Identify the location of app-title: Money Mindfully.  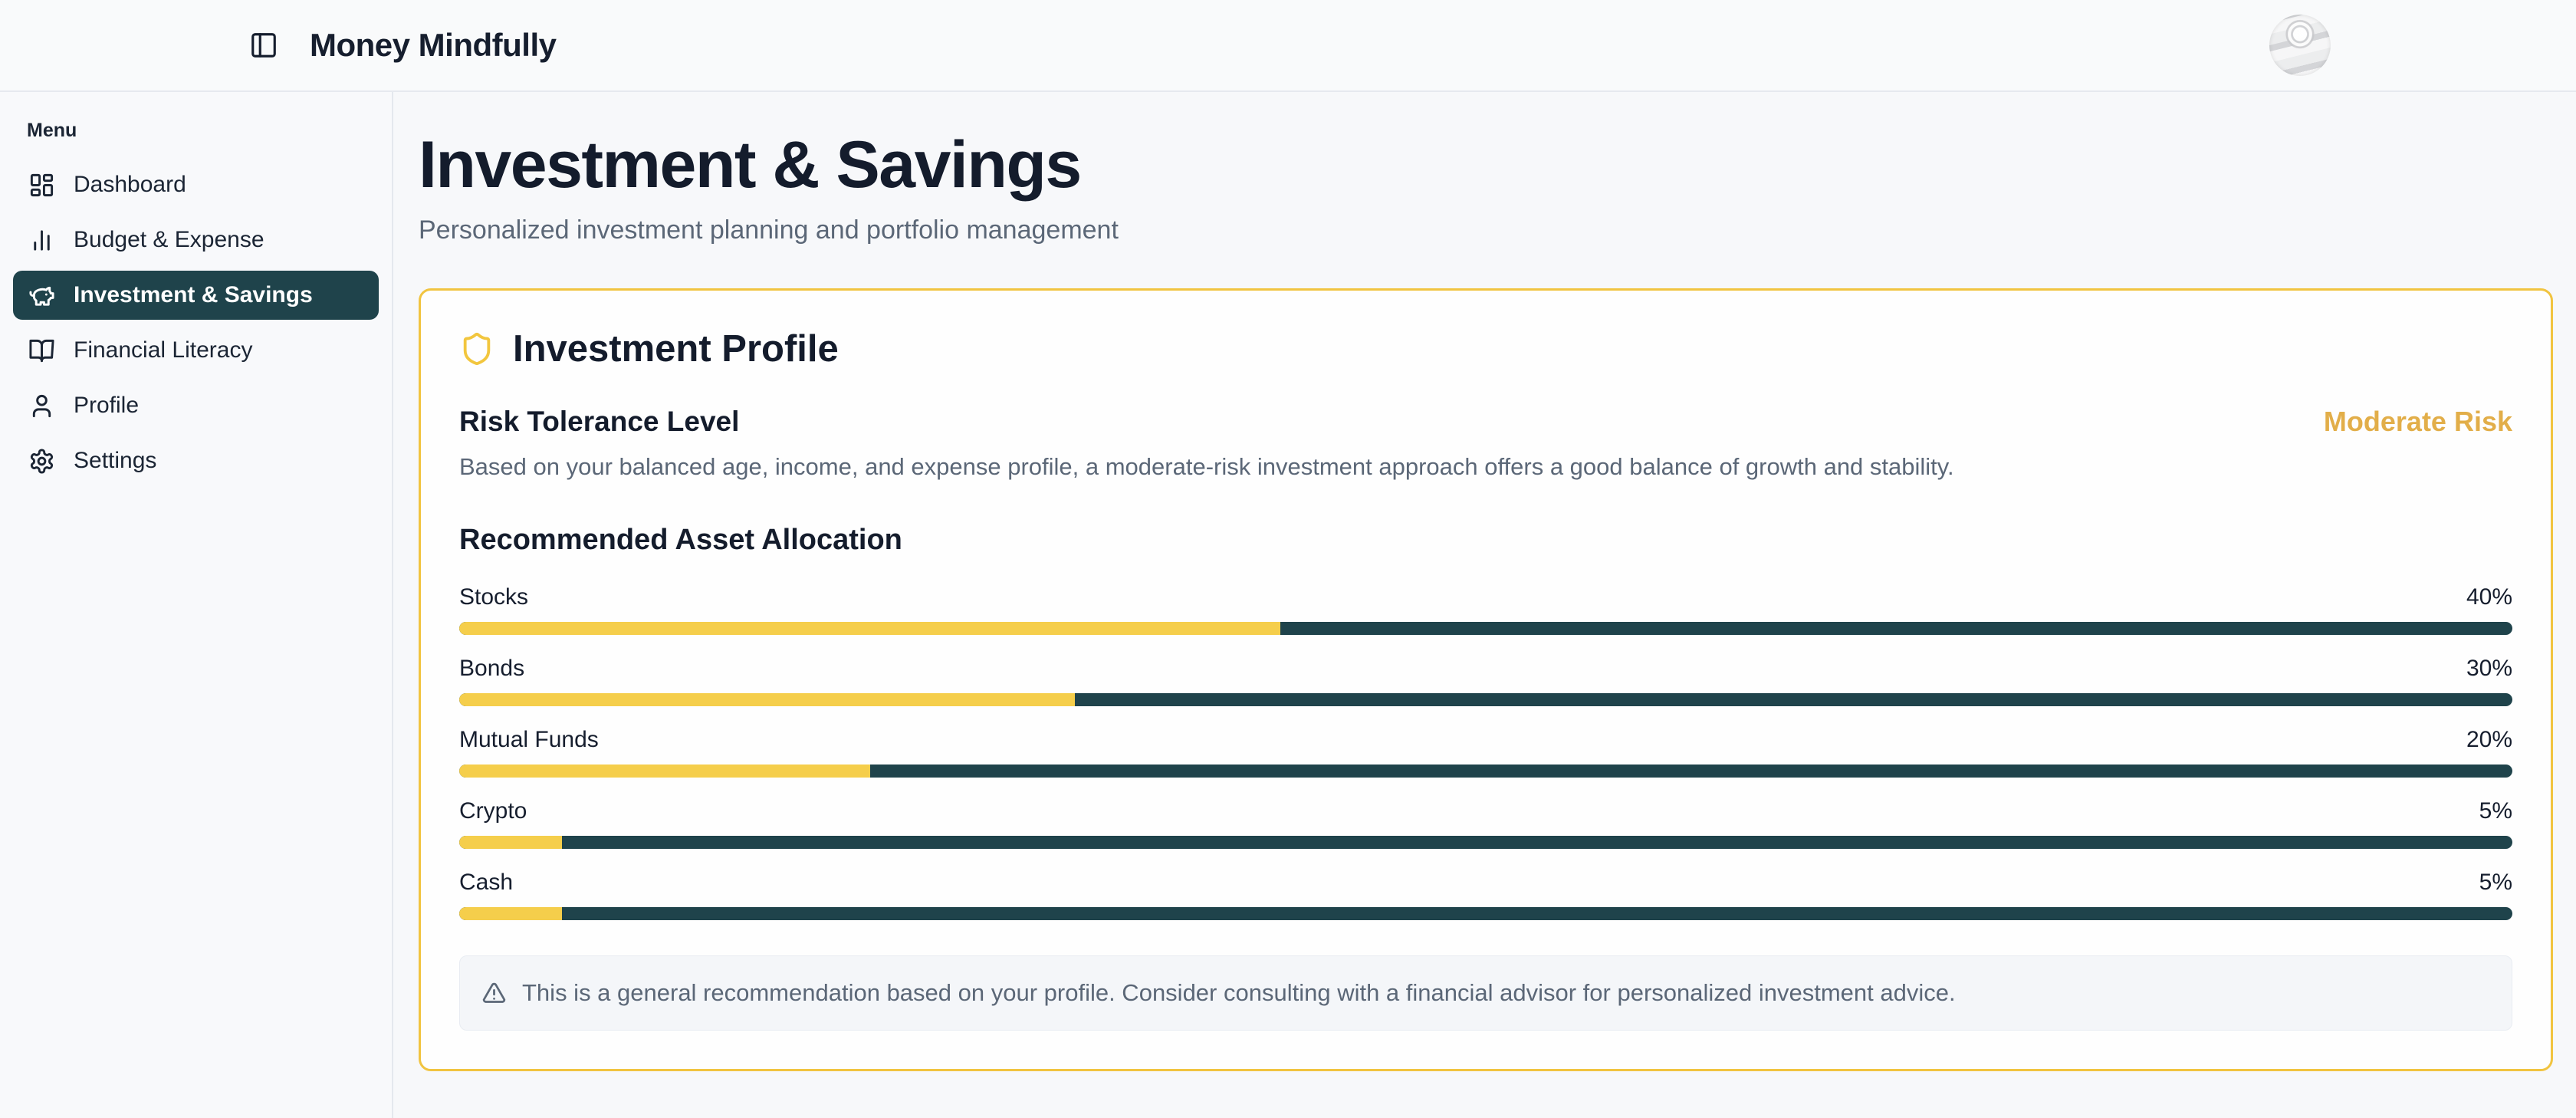
(433, 45).